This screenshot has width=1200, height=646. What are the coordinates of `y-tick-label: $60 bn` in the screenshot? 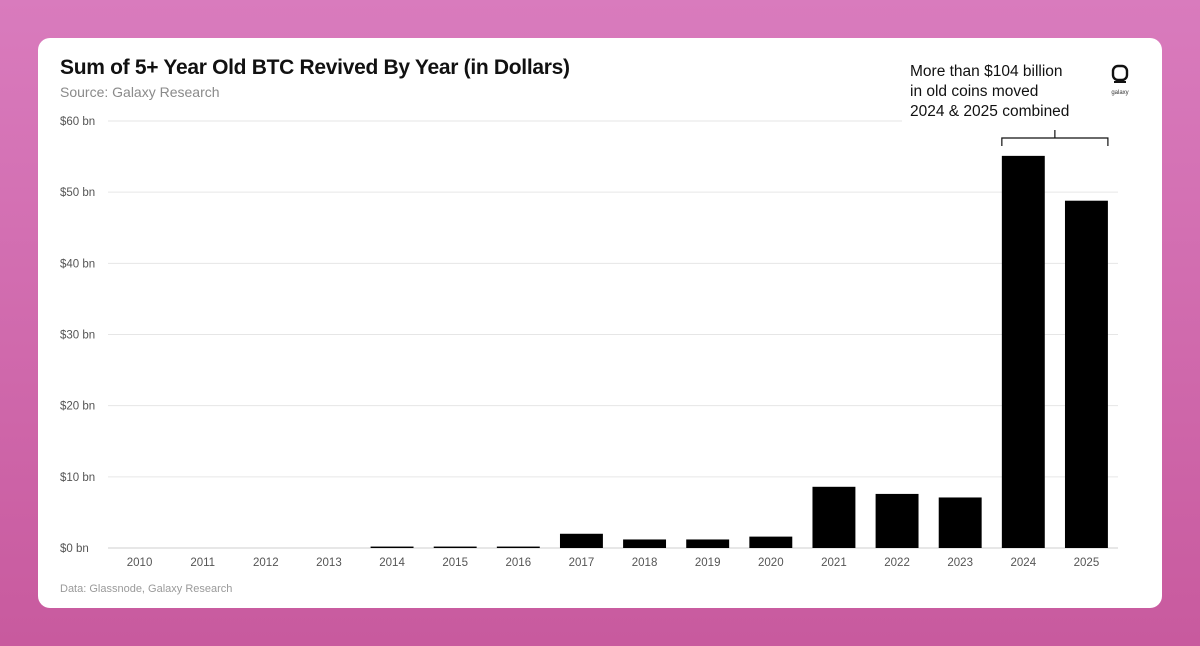 It's located at (77, 122).